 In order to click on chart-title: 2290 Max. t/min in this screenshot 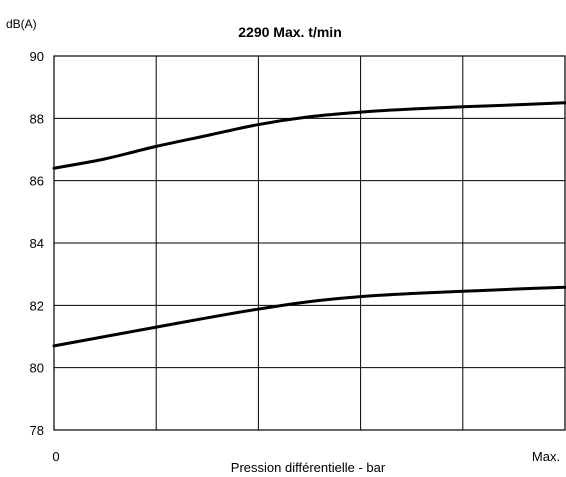, I will do `click(290, 32)`.